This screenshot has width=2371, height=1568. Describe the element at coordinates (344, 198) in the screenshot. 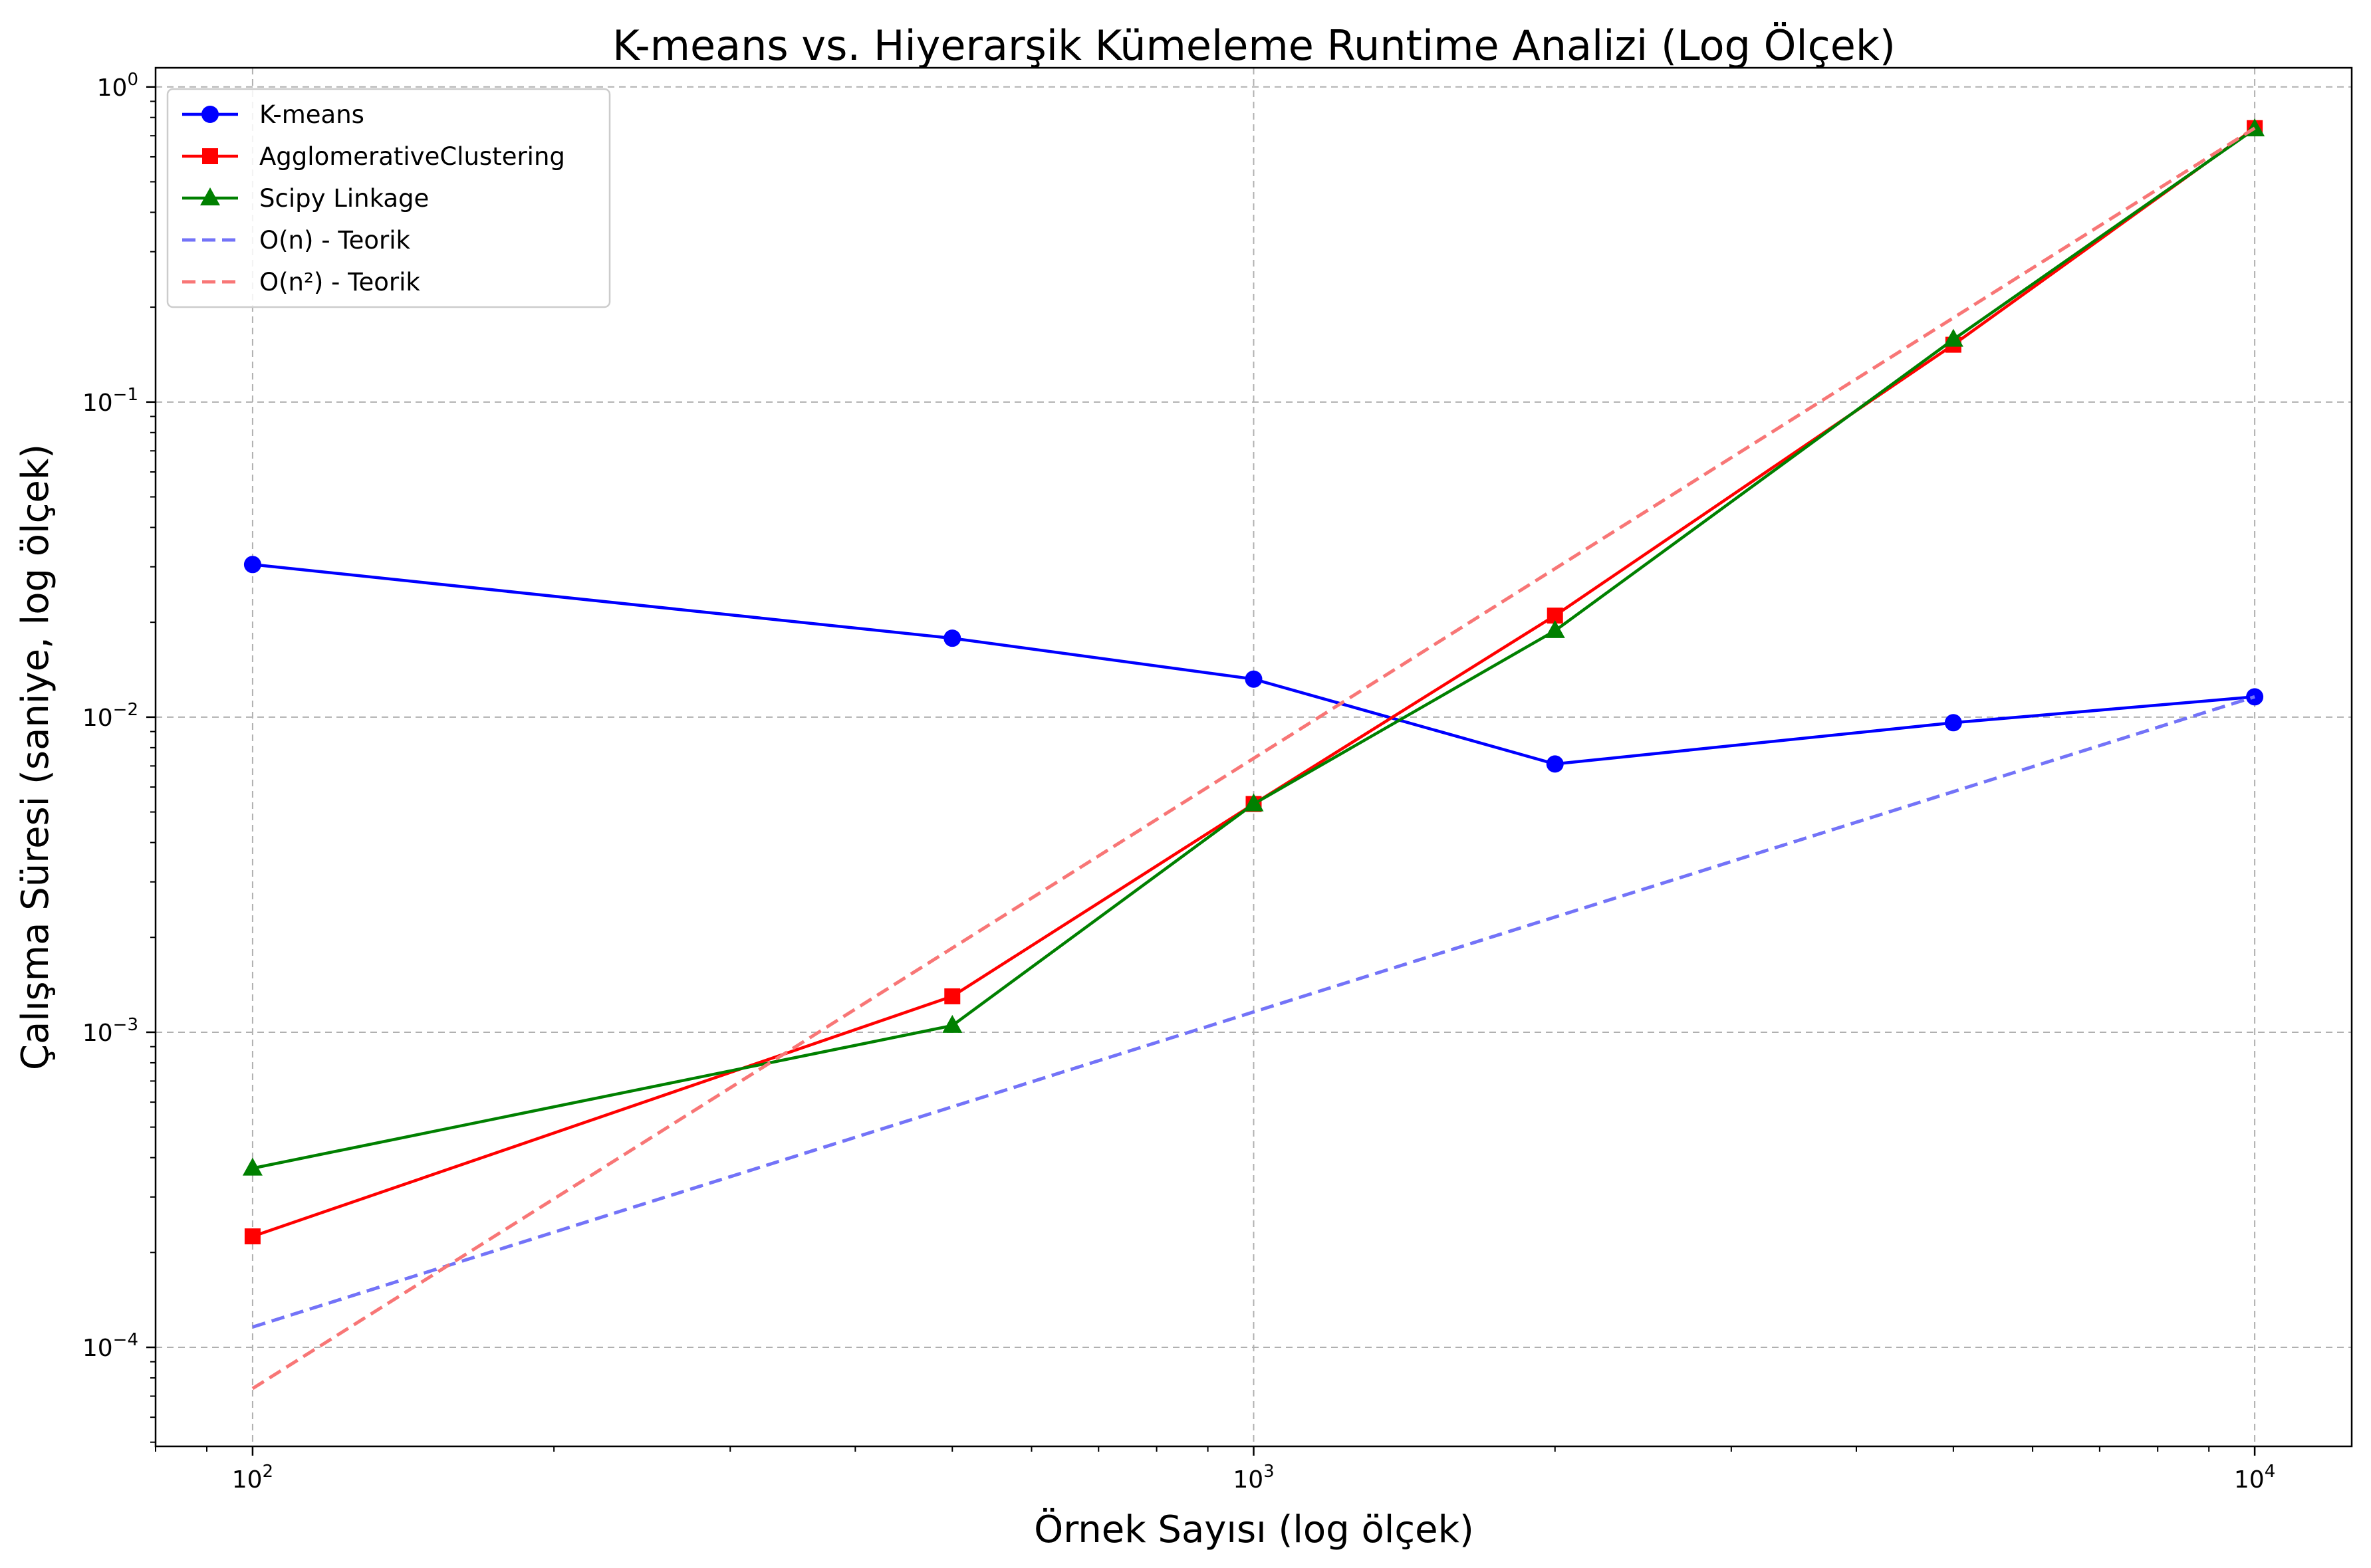

I see `legend-label: Scipy Linkage` at that location.